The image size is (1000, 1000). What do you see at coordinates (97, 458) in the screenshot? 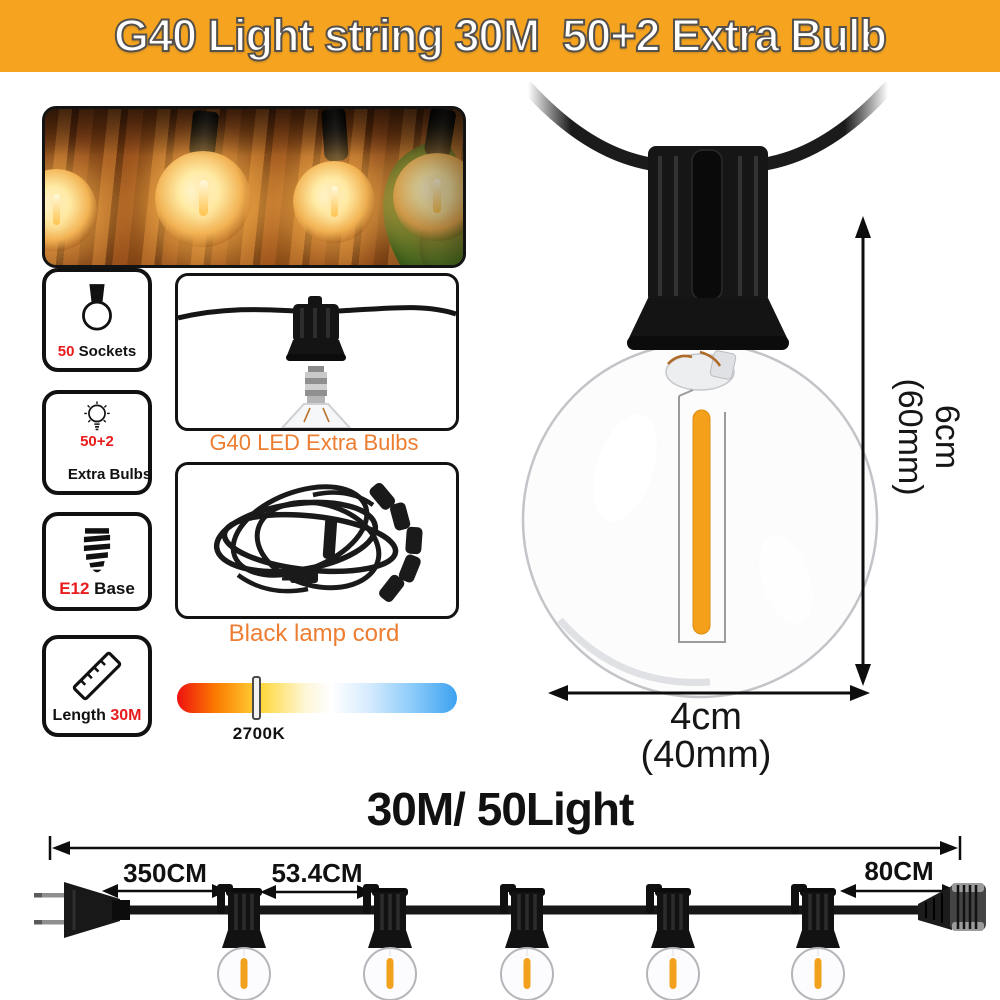
I see `spec-label: 50+2 Extra Bulbs` at bounding box center [97, 458].